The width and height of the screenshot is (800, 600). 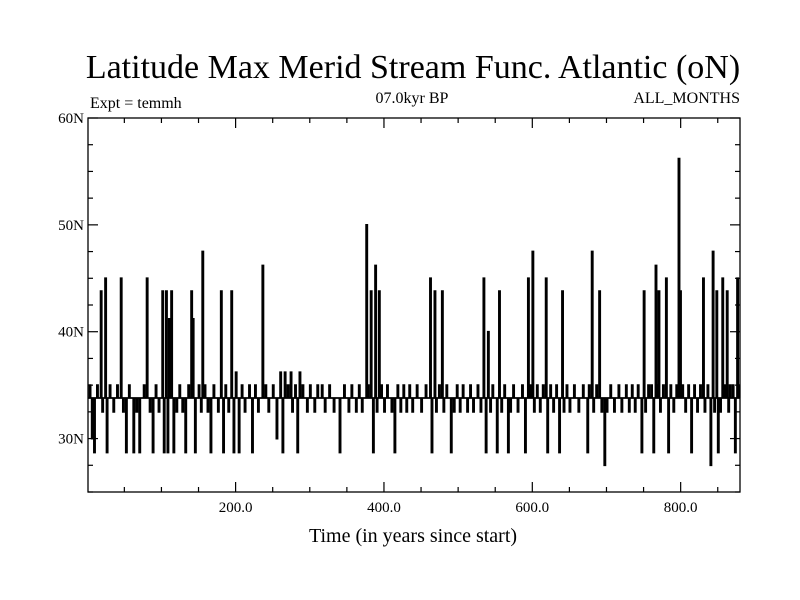 What do you see at coordinates (71, 119) in the screenshot?
I see `y-tick-label: 60N` at bounding box center [71, 119].